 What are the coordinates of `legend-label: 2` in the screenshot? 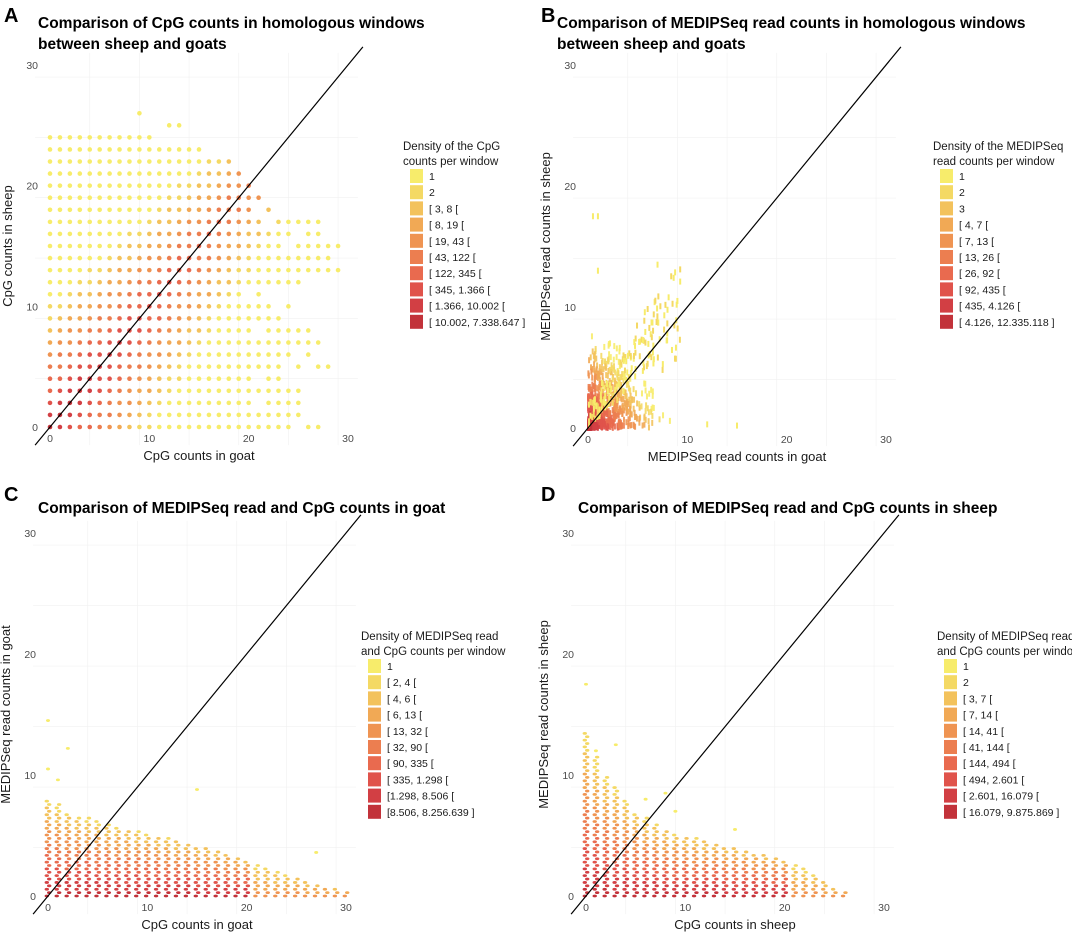 It's located at (966, 683).